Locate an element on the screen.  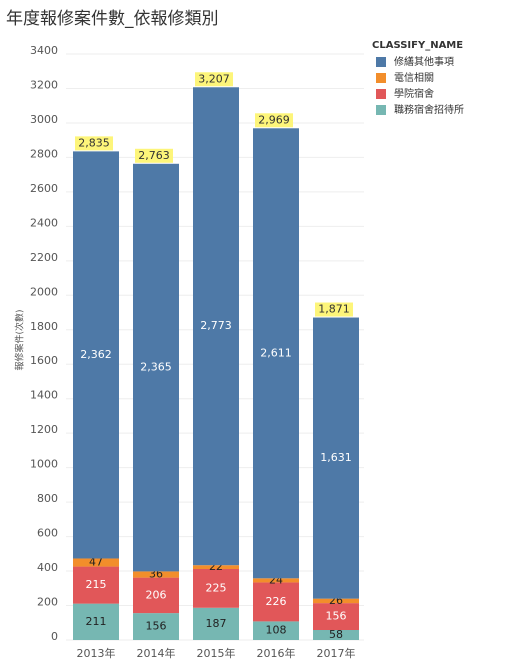
x-tick-label: 2017年 is located at coordinates (336, 653).